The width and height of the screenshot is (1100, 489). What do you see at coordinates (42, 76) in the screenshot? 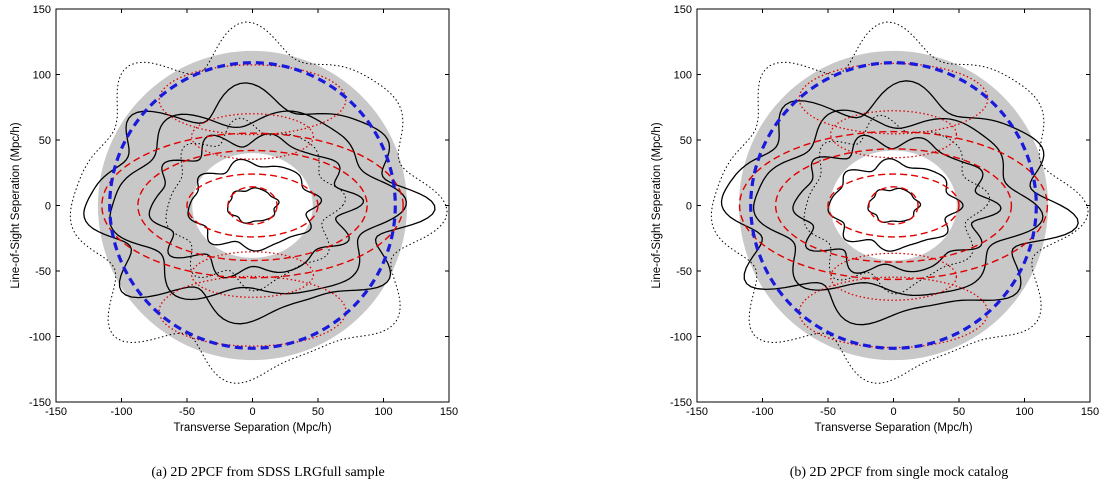
I see `y-tick-label-a-5: 100` at bounding box center [42, 76].